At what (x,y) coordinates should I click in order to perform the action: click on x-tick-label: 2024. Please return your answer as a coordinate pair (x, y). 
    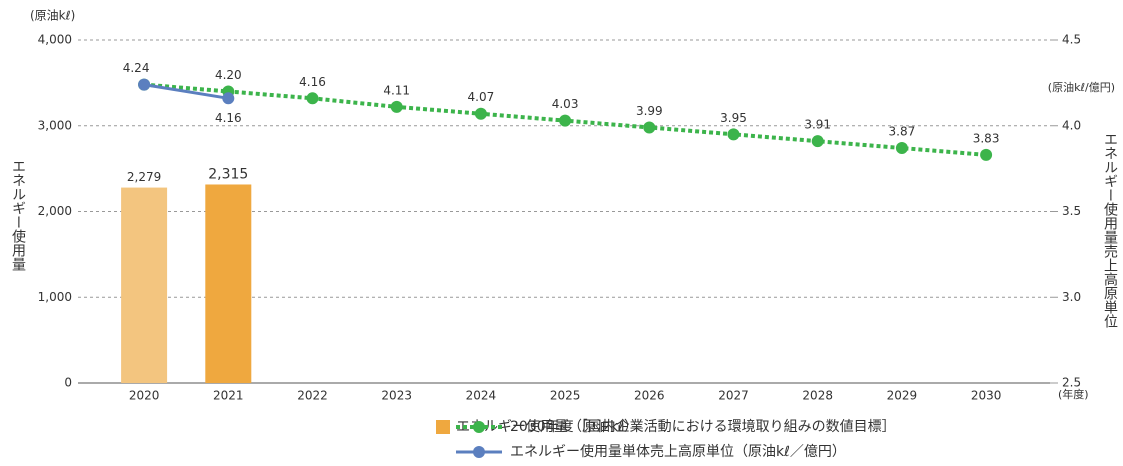
    Looking at the image, I should click on (481, 396).